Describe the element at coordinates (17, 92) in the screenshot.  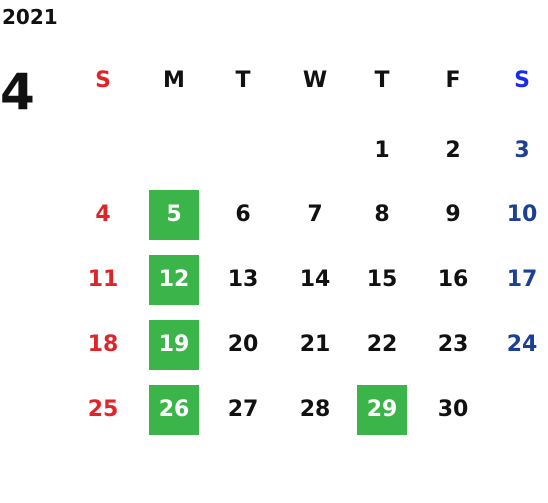
I see `month-number: 4` at that location.